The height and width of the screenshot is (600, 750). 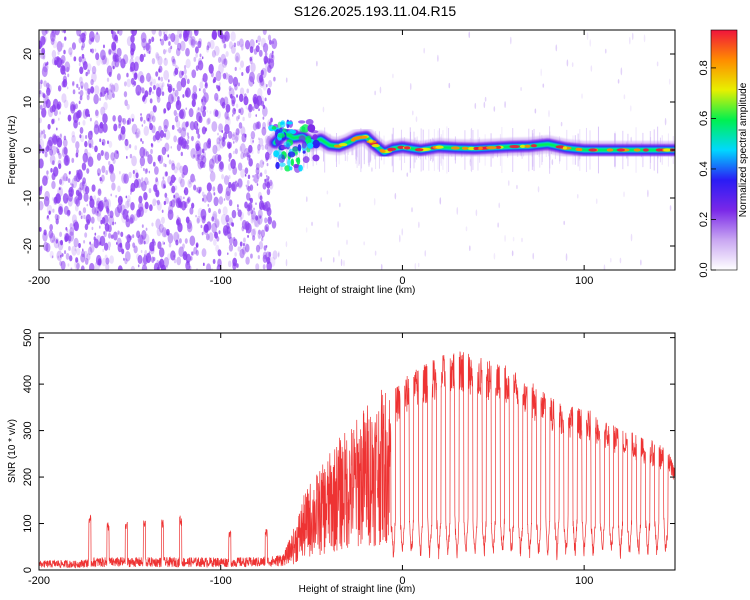 What do you see at coordinates (704, 168) in the screenshot?
I see `colorbar-tick-label: 0.4` at bounding box center [704, 168].